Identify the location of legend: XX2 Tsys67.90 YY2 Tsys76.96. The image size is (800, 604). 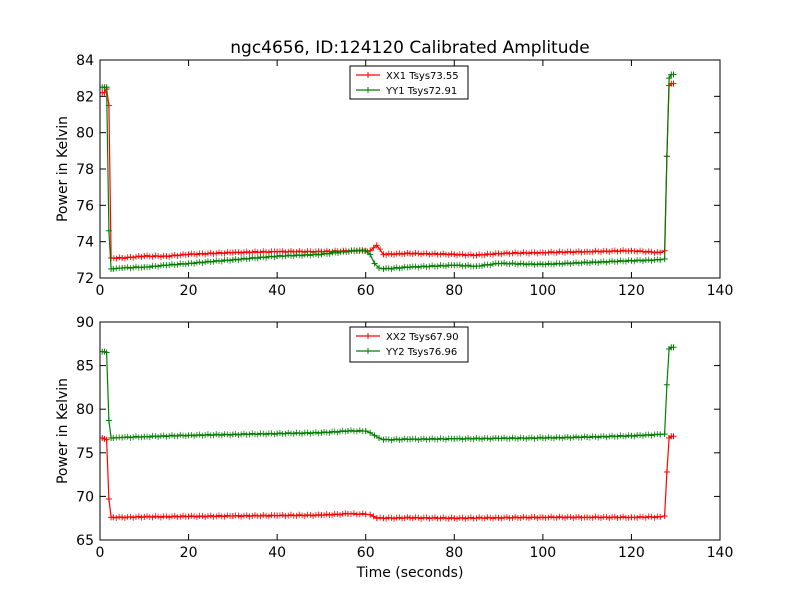
(409, 344).